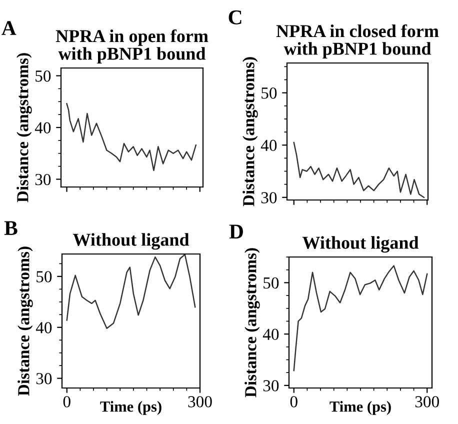 The height and width of the screenshot is (424, 458). I want to click on text: C, so click(235, 17).